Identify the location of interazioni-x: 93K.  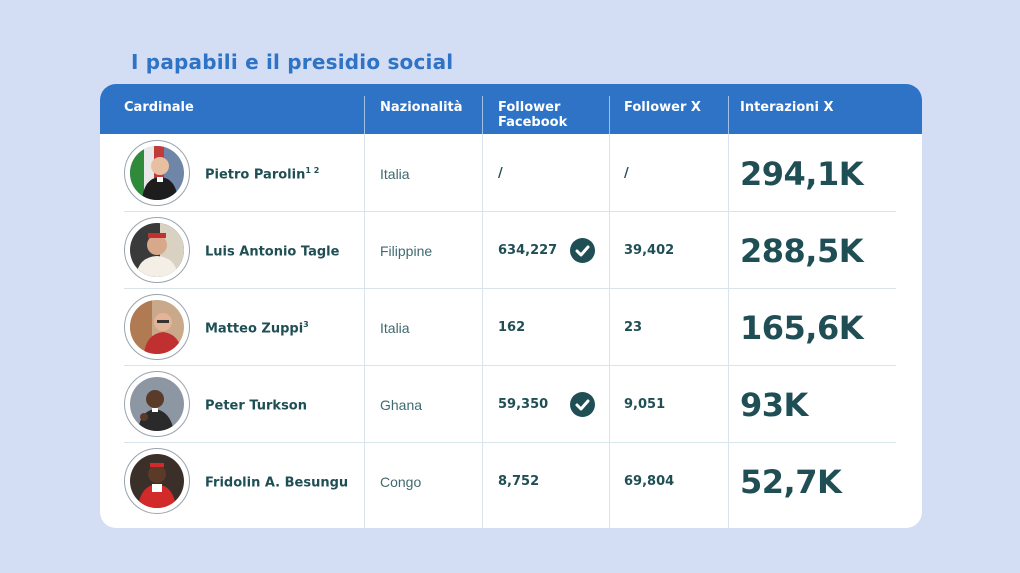
(774, 405).